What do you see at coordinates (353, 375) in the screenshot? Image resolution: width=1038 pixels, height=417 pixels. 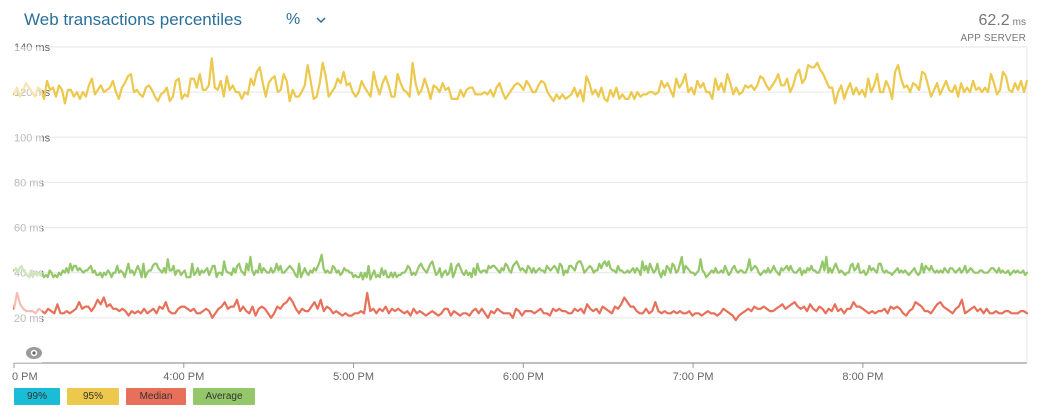 I see `x-tick-label: 5:00 PM` at bounding box center [353, 375].